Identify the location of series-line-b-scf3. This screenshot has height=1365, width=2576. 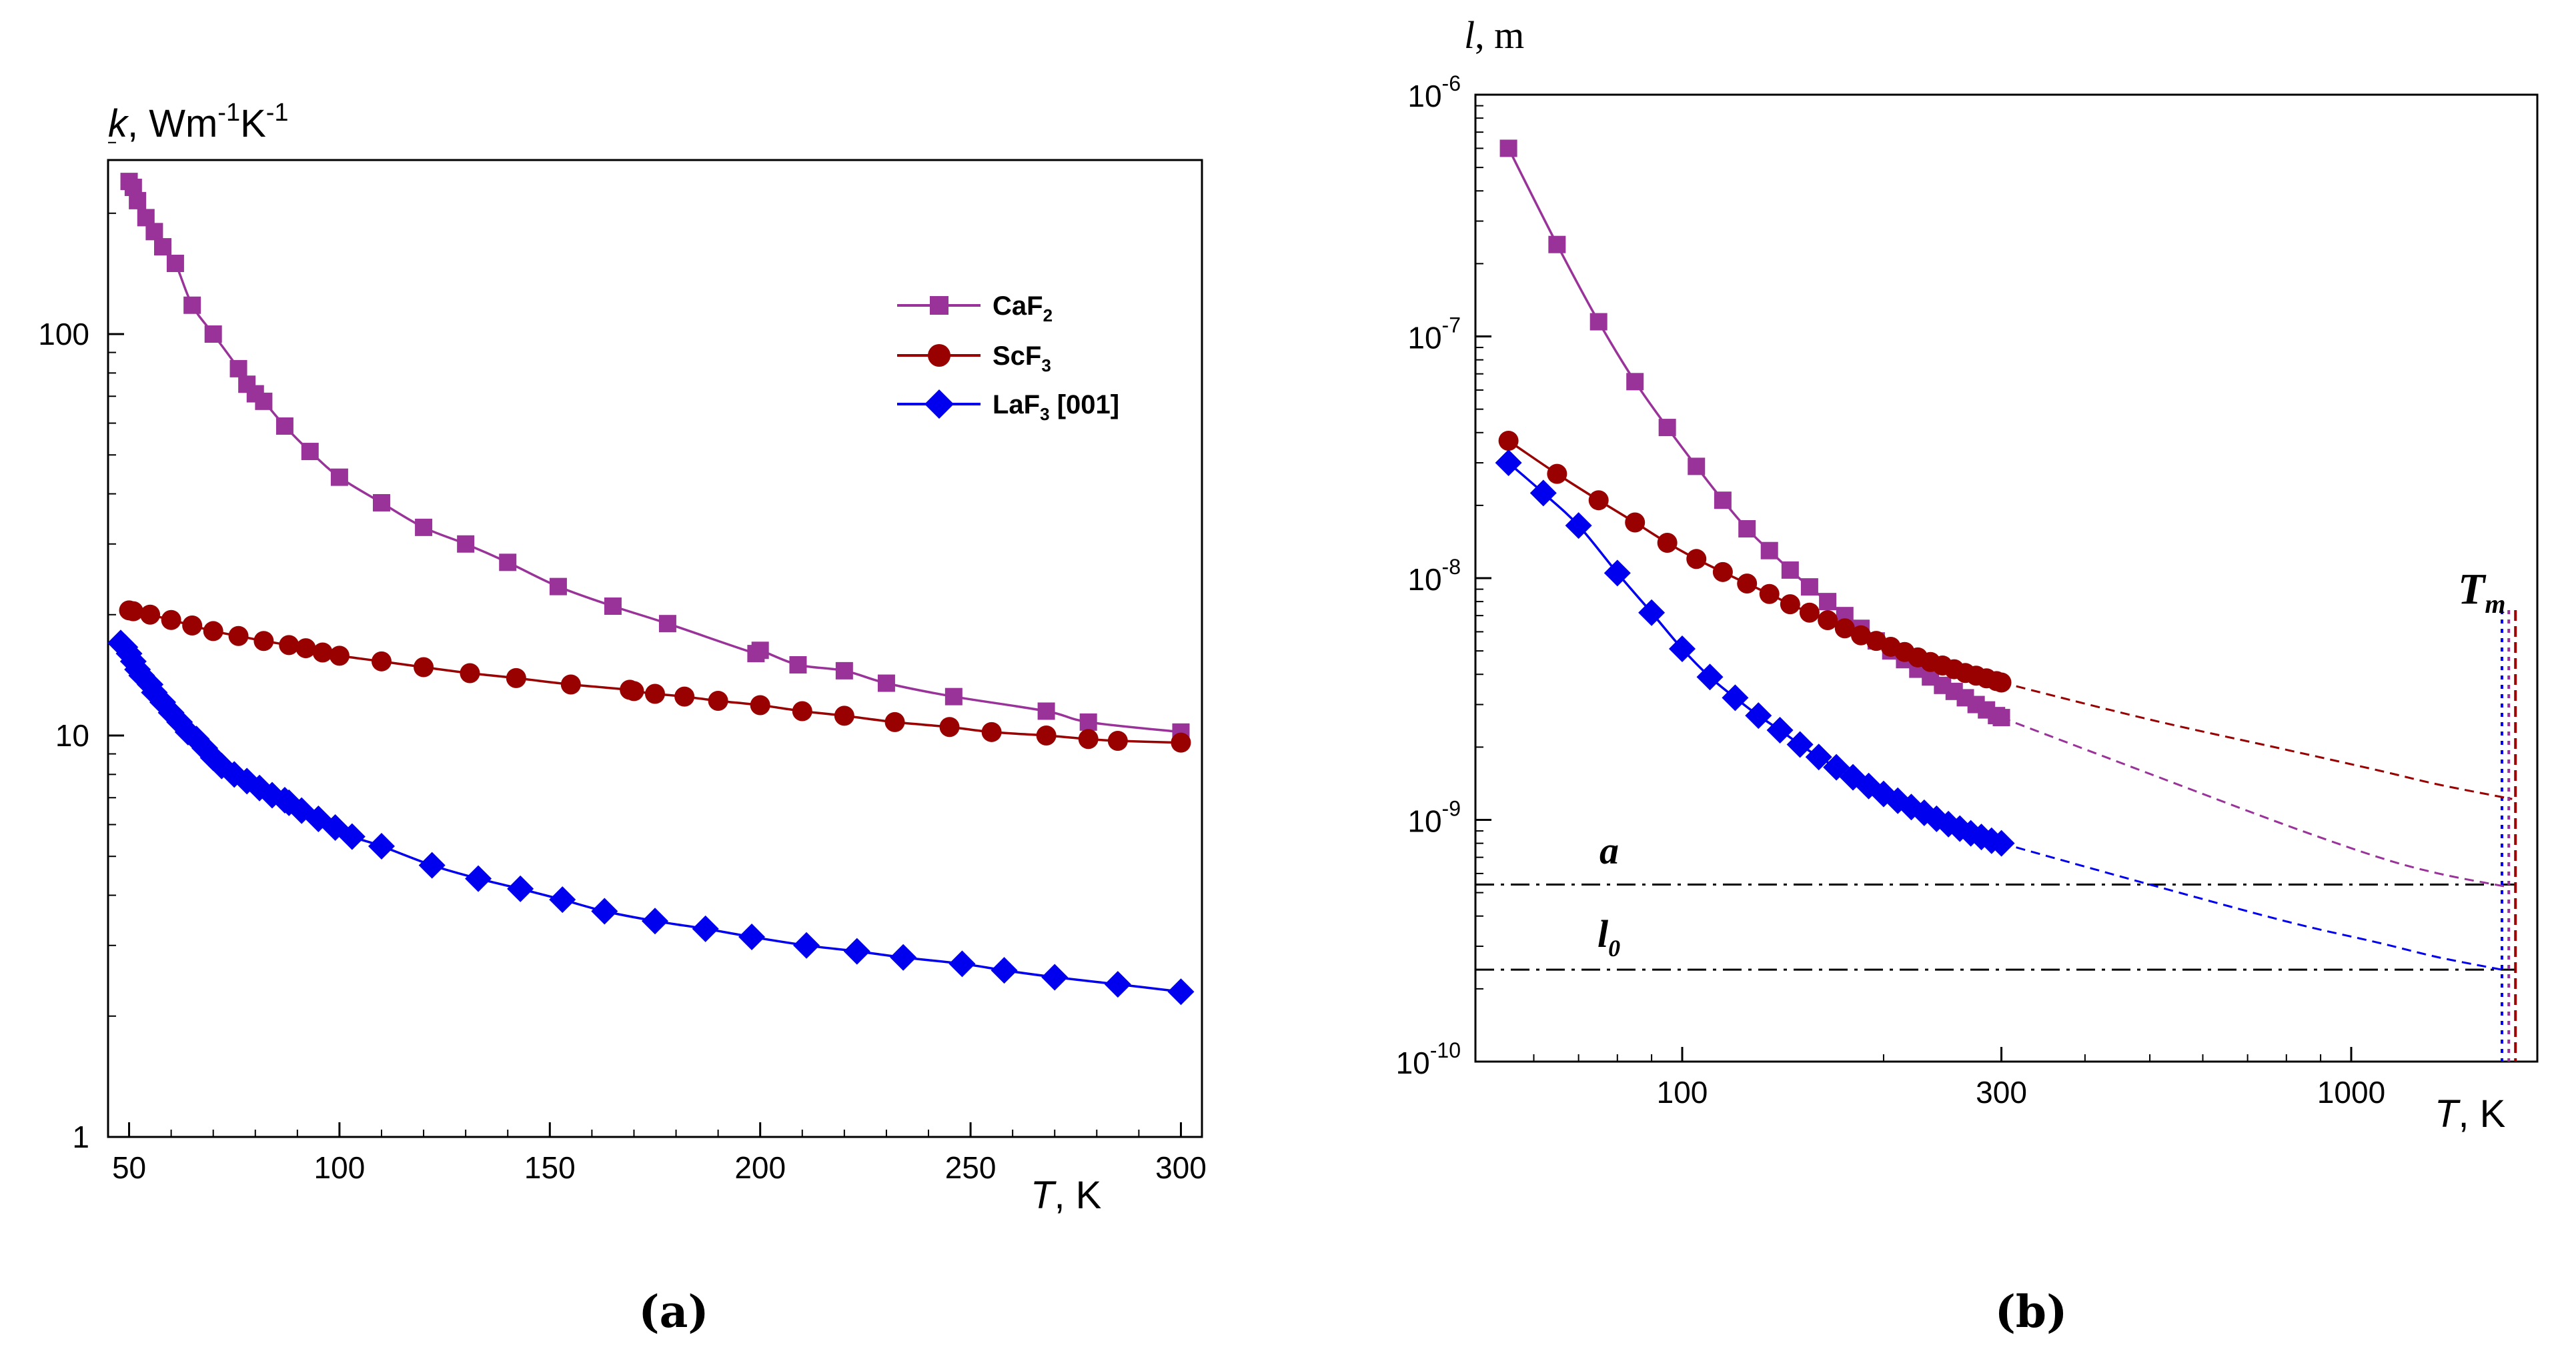
(1754, 561).